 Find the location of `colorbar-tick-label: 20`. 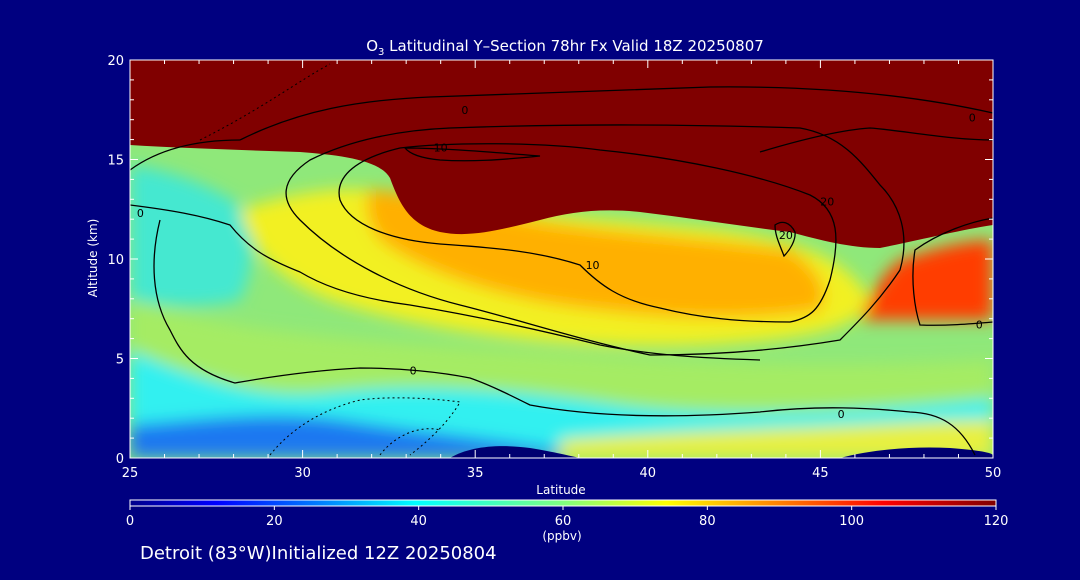

colorbar-tick-label: 20 is located at coordinates (274, 521).